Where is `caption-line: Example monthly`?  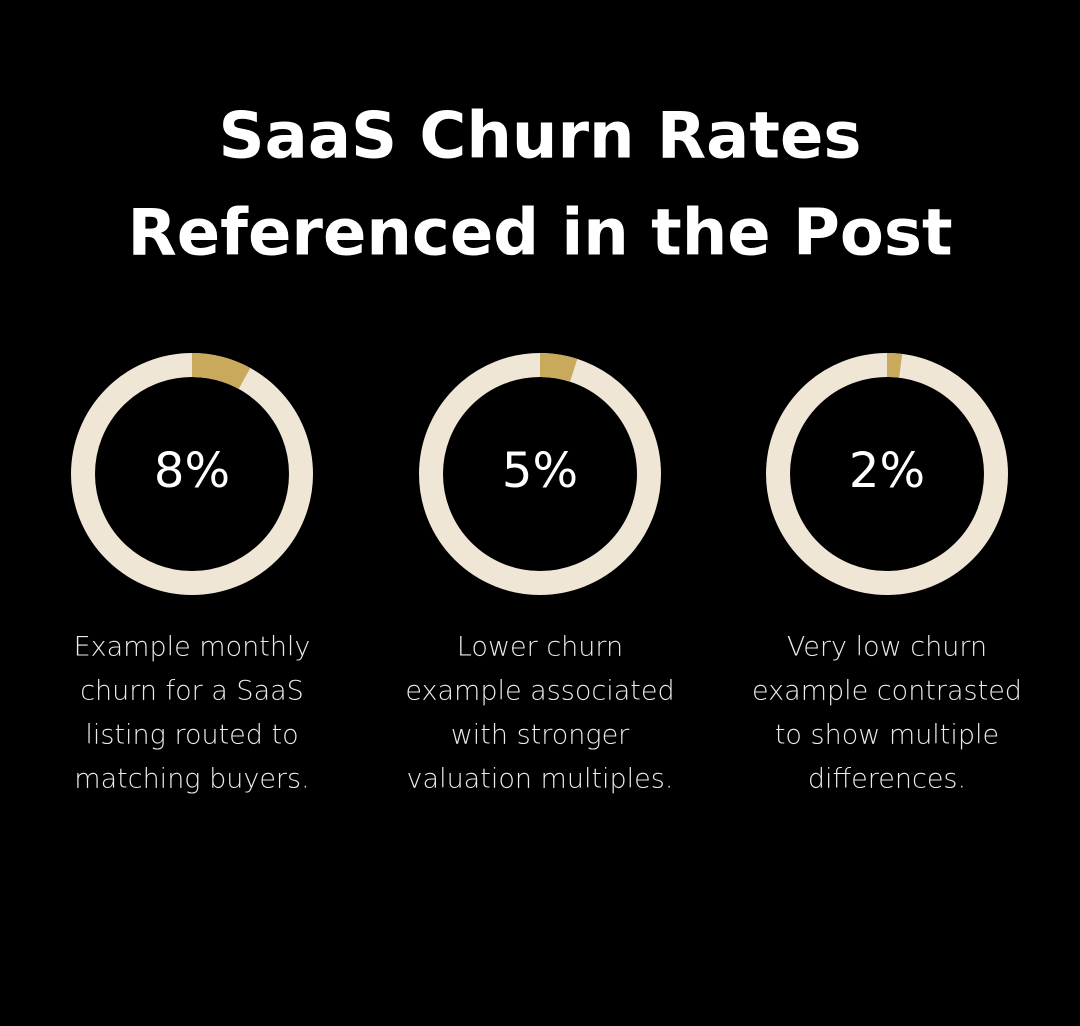 caption-line: Example monthly is located at coordinates (192, 647).